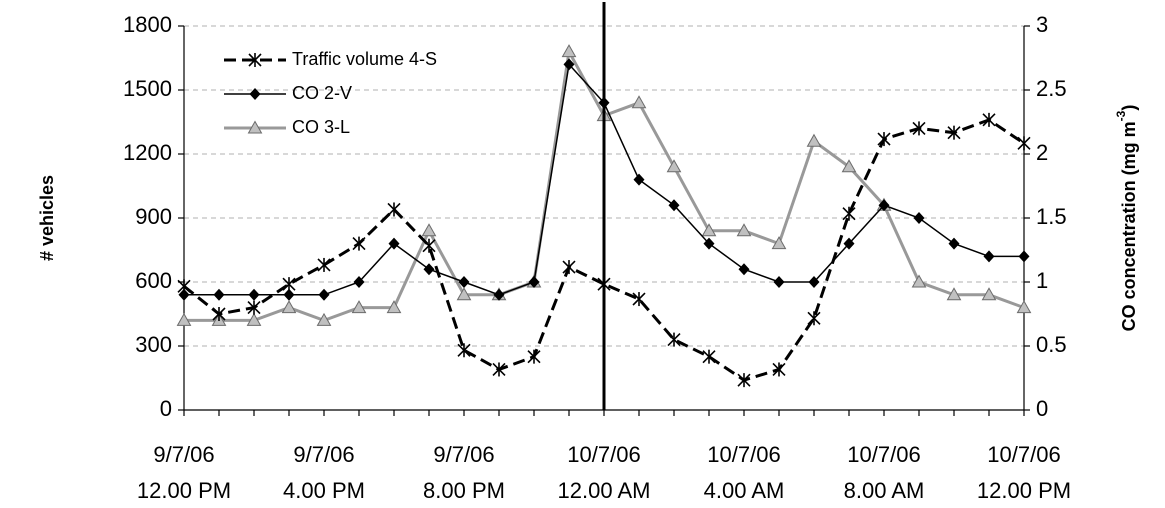 This screenshot has height=508, width=1165. I want to click on x-tick-label-time: 4.00 AM, so click(744, 490).